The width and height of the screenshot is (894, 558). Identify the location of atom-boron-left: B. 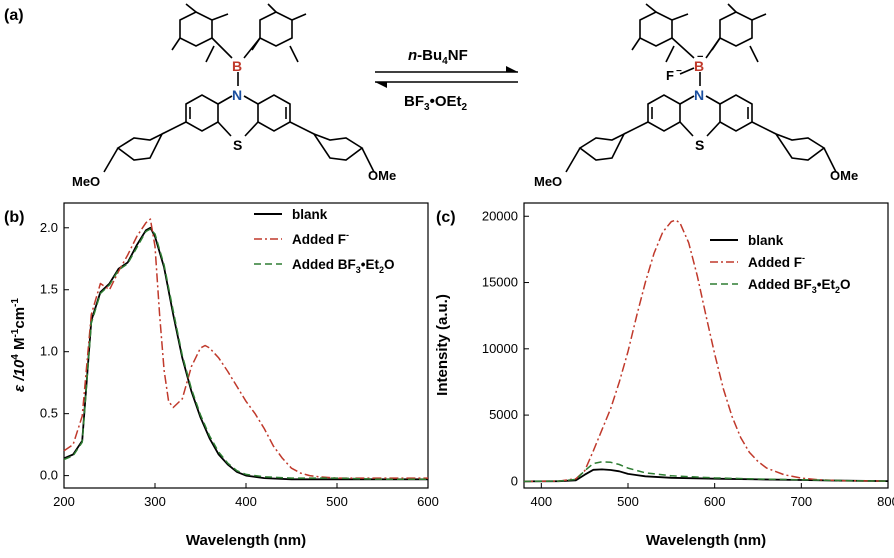
(237, 66).